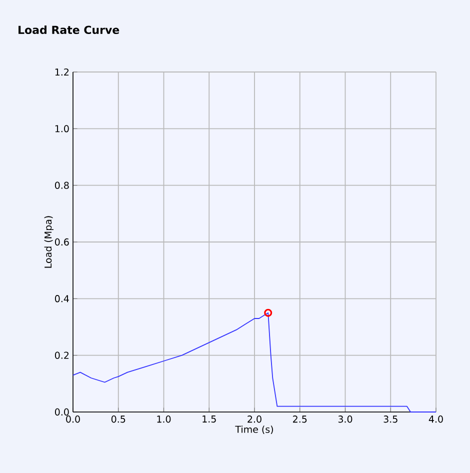 The height and width of the screenshot is (473, 470). Describe the element at coordinates (255, 419) in the screenshot. I see `x-tick-label: 2.0` at that location.